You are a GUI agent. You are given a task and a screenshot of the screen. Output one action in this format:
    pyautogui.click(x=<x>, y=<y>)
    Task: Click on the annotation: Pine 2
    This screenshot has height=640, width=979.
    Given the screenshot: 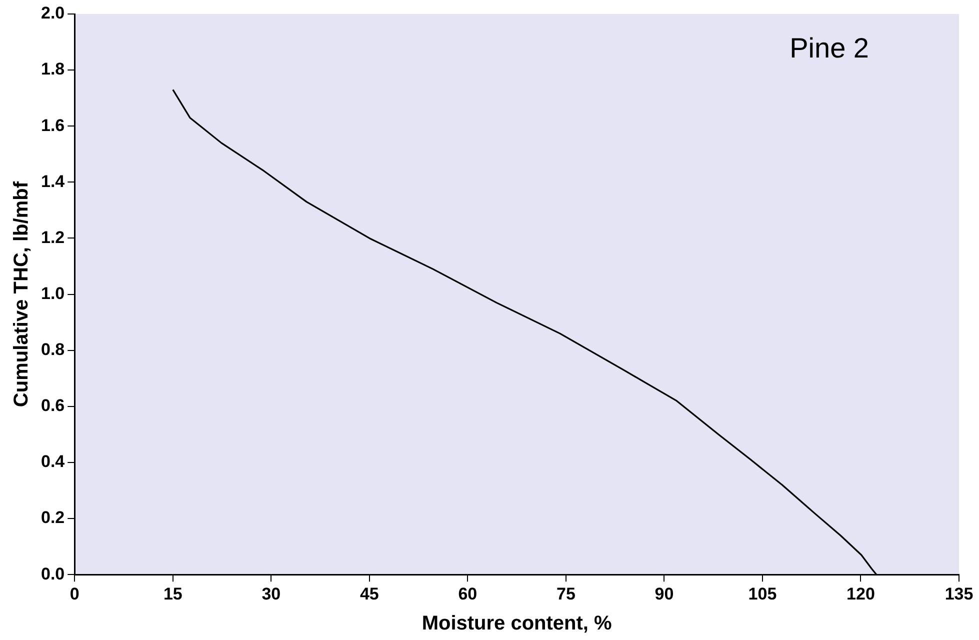 What is the action you would take?
    pyautogui.click(x=829, y=48)
    